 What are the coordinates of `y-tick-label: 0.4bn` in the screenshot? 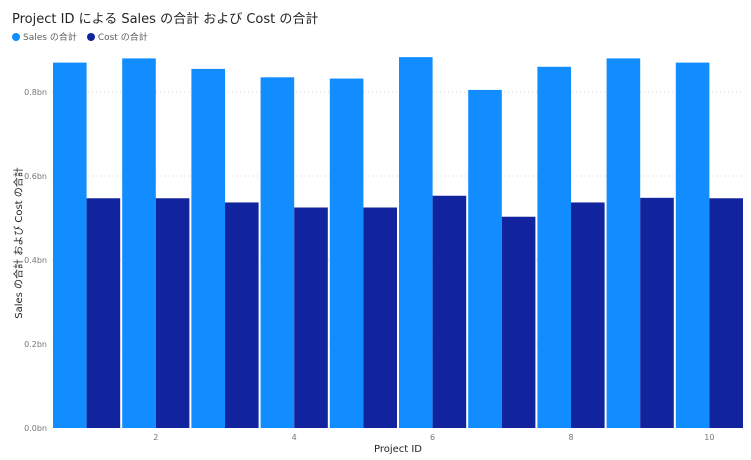 It's located at (35, 260).